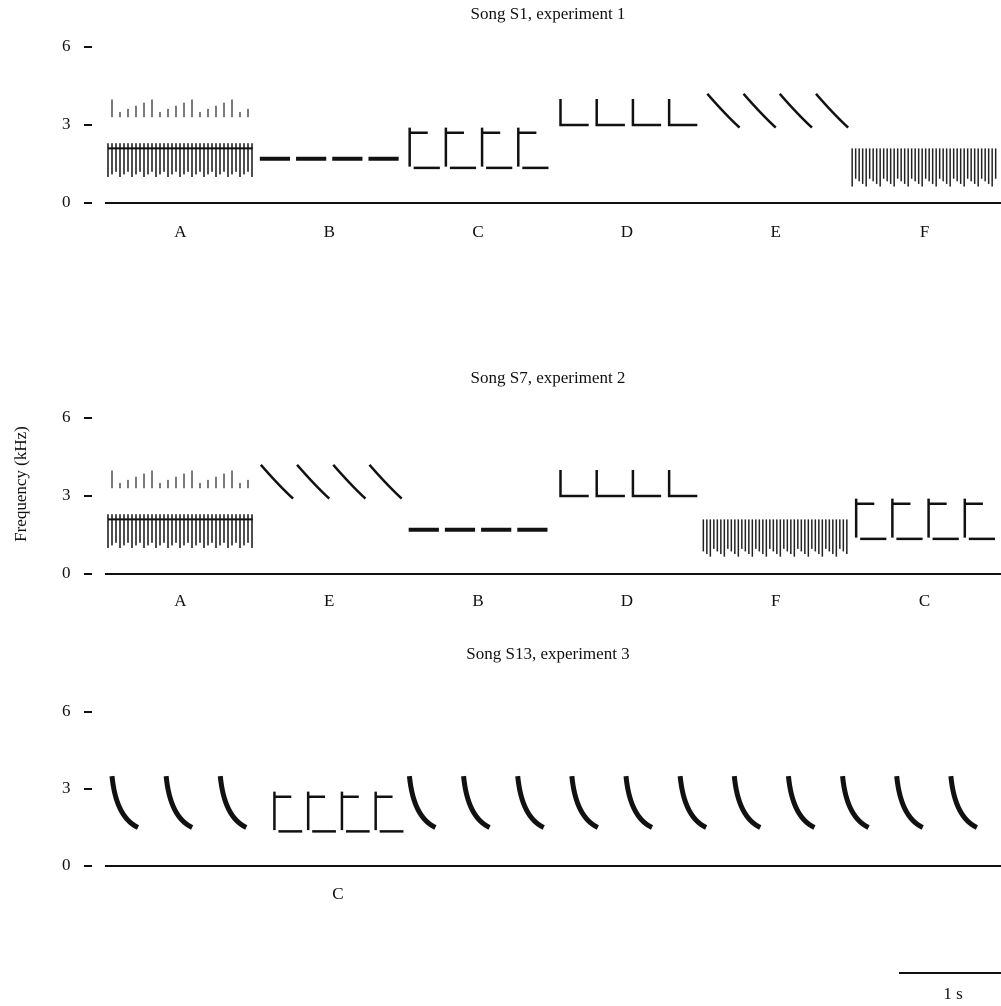 This screenshot has width=1001, height=1006. Describe the element at coordinates (20, 484) in the screenshot. I see `y-axis-label: Frequency (kHz)` at that location.